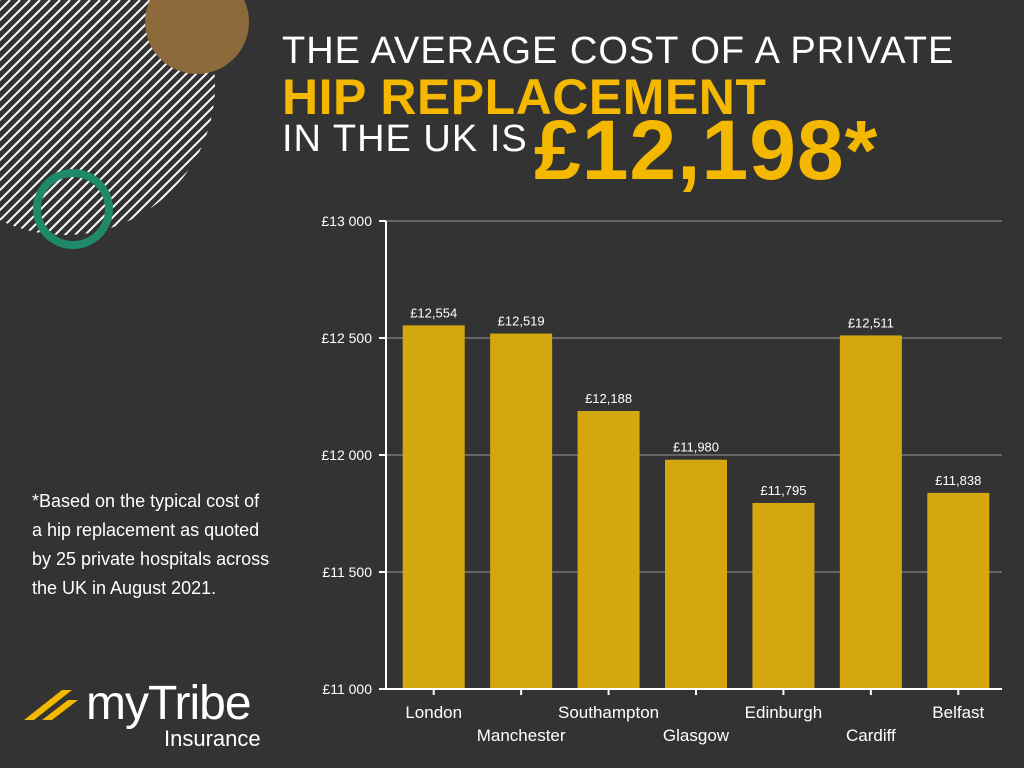  I want to click on brand-sub: Insurance, so click(212, 738).